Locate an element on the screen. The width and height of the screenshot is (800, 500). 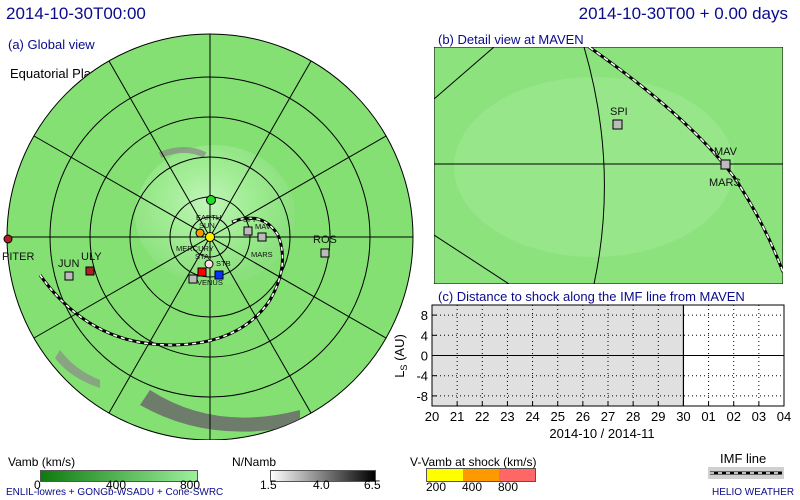
label-uly: ULY is located at coordinates (91, 257).